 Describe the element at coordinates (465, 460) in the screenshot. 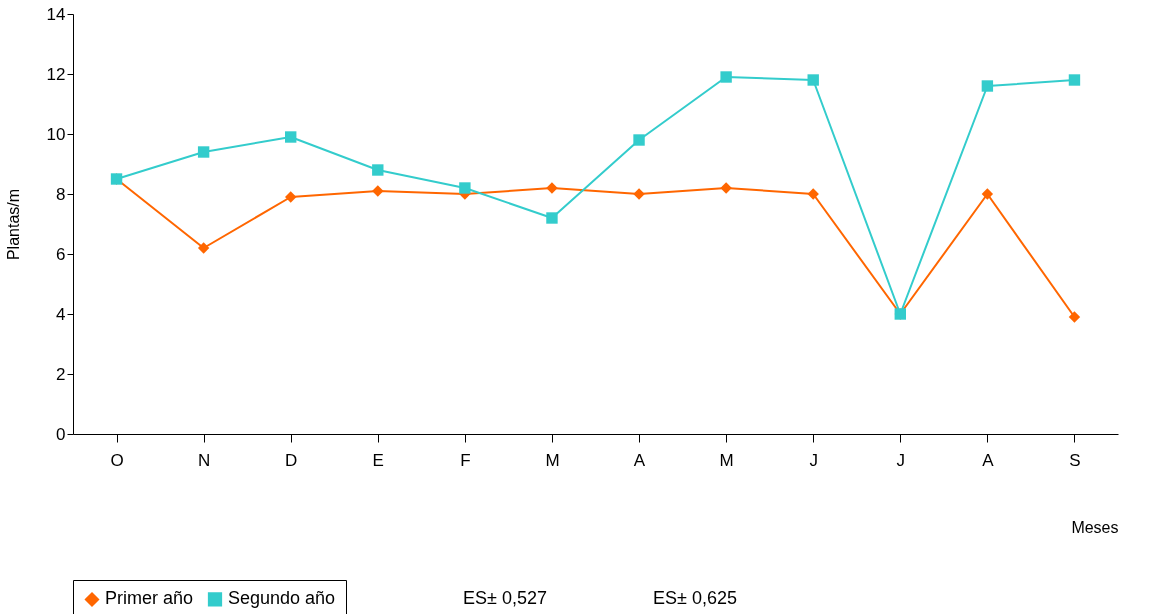

I see `x-tick-label: F` at that location.